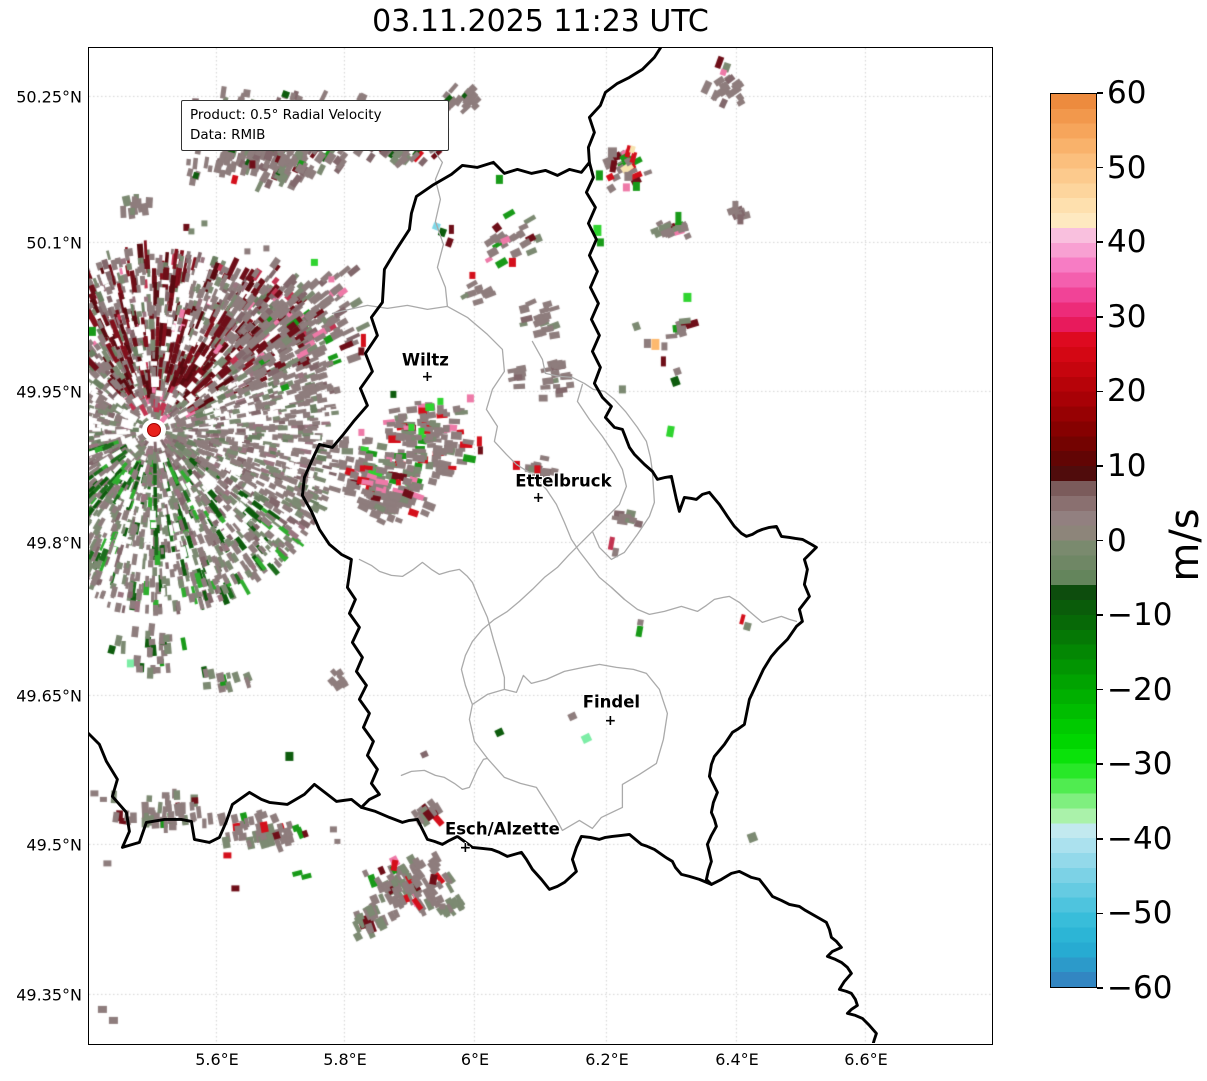 This screenshot has height=1081, width=1207. What do you see at coordinates (611, 702) in the screenshot?
I see `city-label: Findel` at bounding box center [611, 702].